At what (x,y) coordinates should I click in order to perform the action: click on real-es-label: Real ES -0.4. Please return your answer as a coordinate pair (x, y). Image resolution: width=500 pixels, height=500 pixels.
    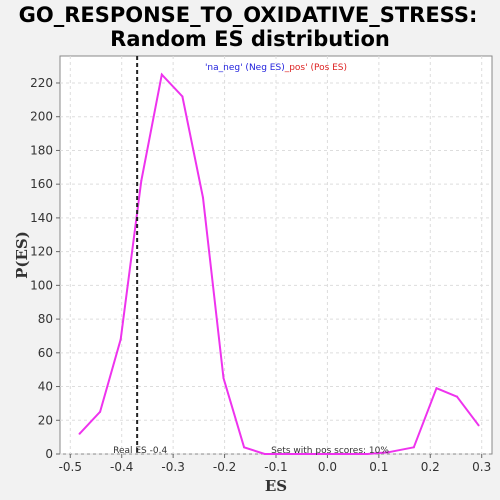
    Looking at the image, I should click on (140, 451).